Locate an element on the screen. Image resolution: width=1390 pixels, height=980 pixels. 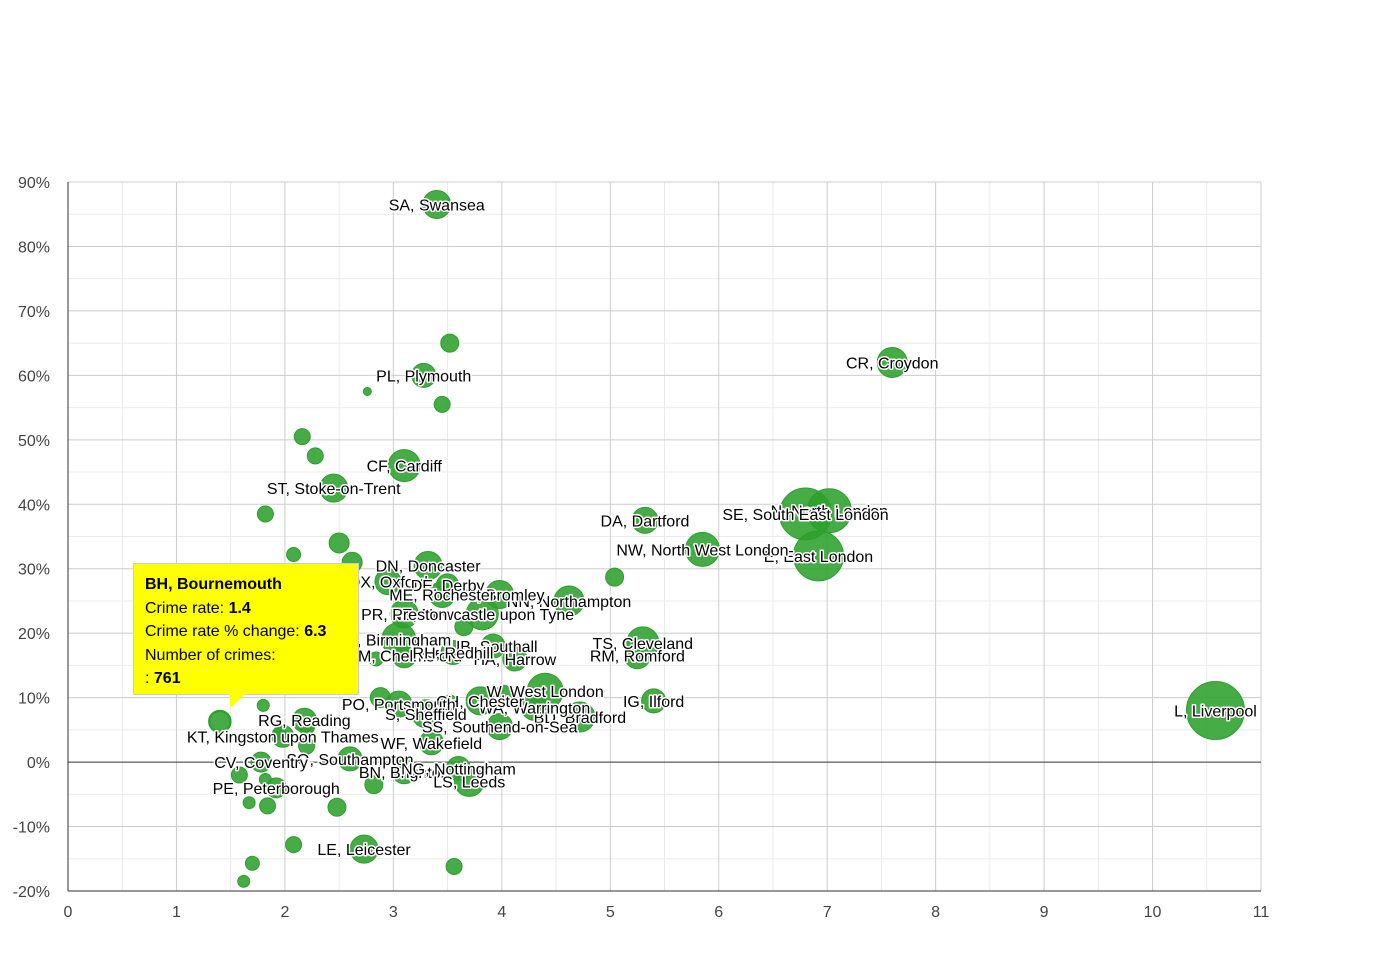
tooltip-rate-value: 1.4 is located at coordinates (239, 608).